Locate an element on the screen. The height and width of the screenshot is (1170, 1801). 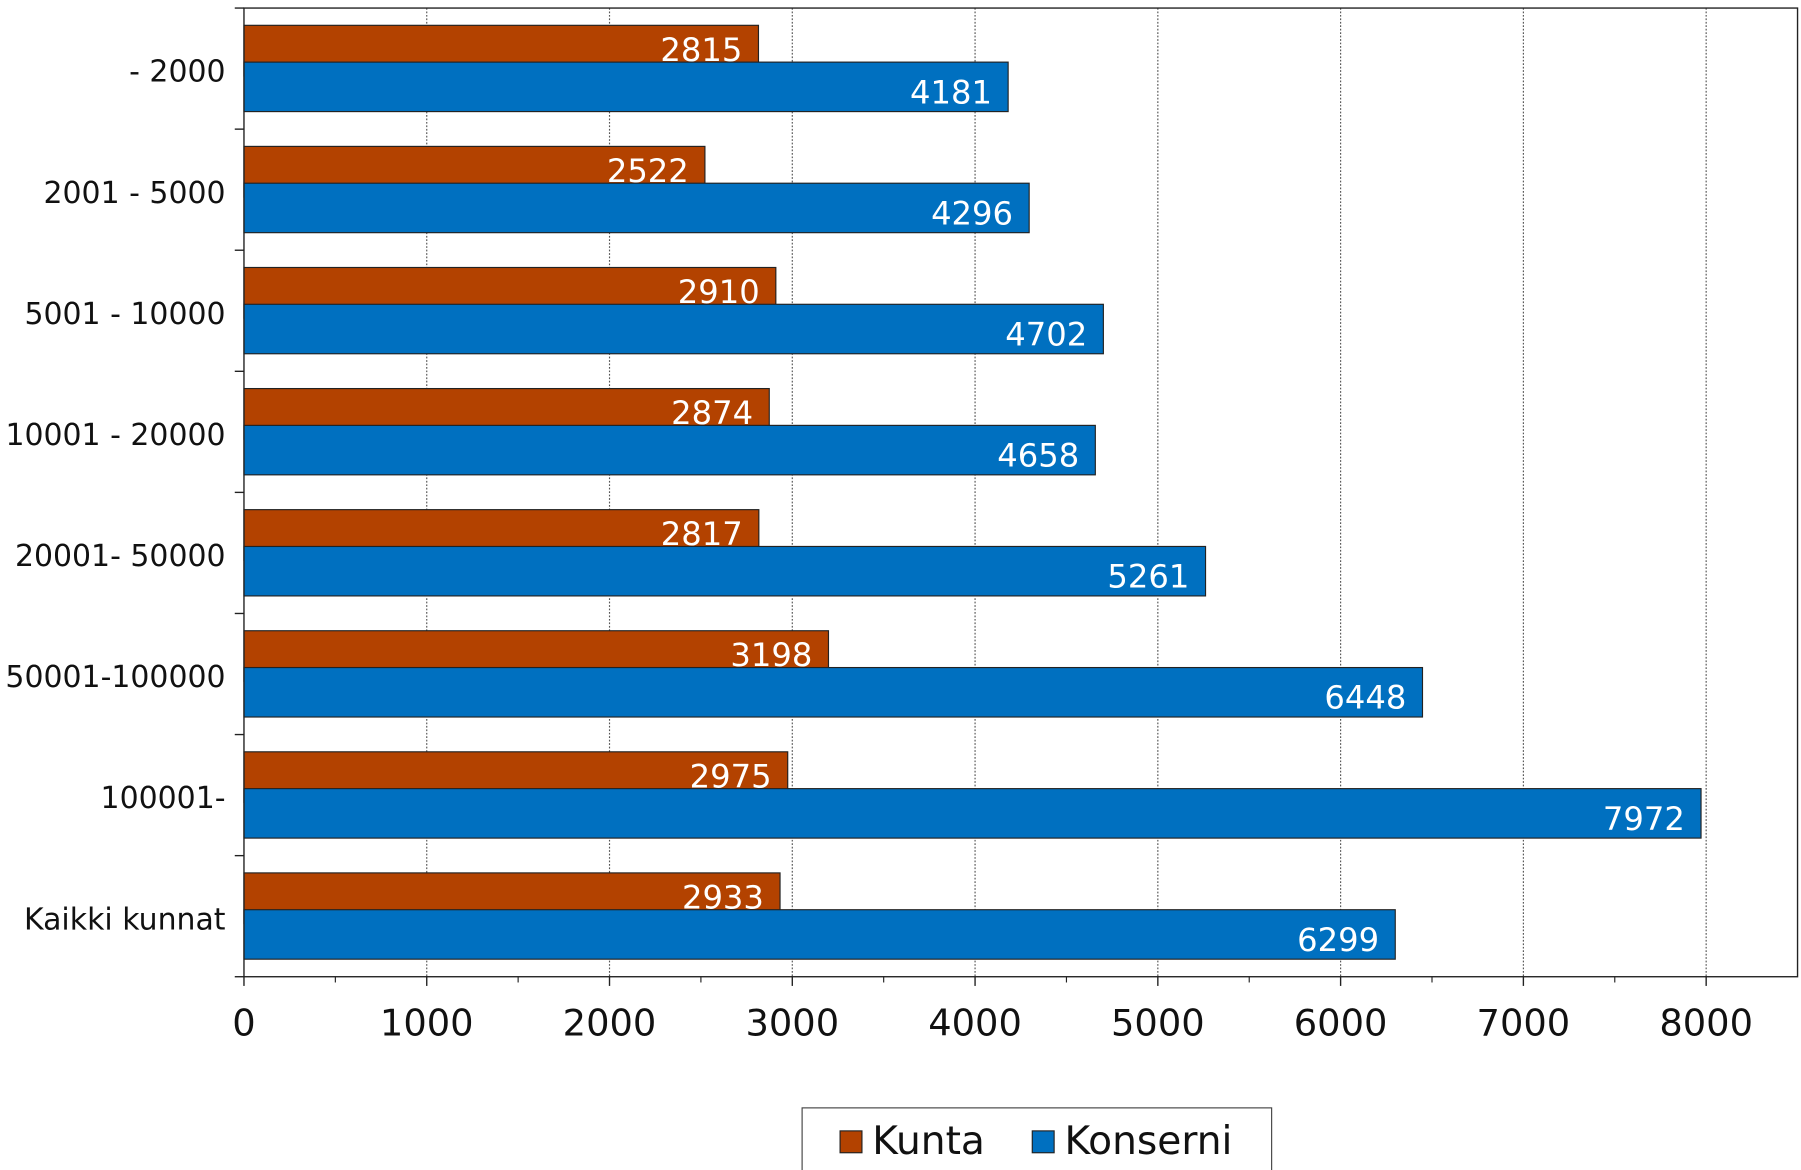
bar-value-label: 6299 is located at coordinates (1338, 940).